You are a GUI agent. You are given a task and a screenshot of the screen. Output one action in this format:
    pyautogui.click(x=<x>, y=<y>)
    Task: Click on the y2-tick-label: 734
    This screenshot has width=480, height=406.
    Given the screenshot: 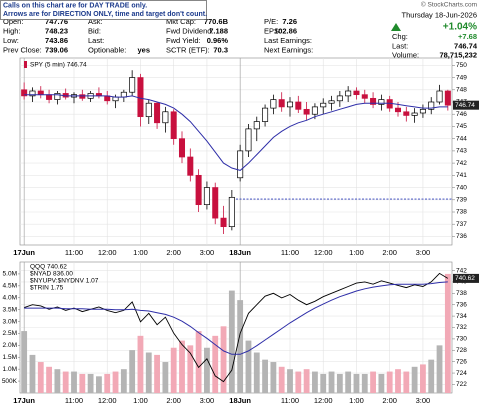 What is the action you would take?
    pyautogui.click(x=461, y=316)
    